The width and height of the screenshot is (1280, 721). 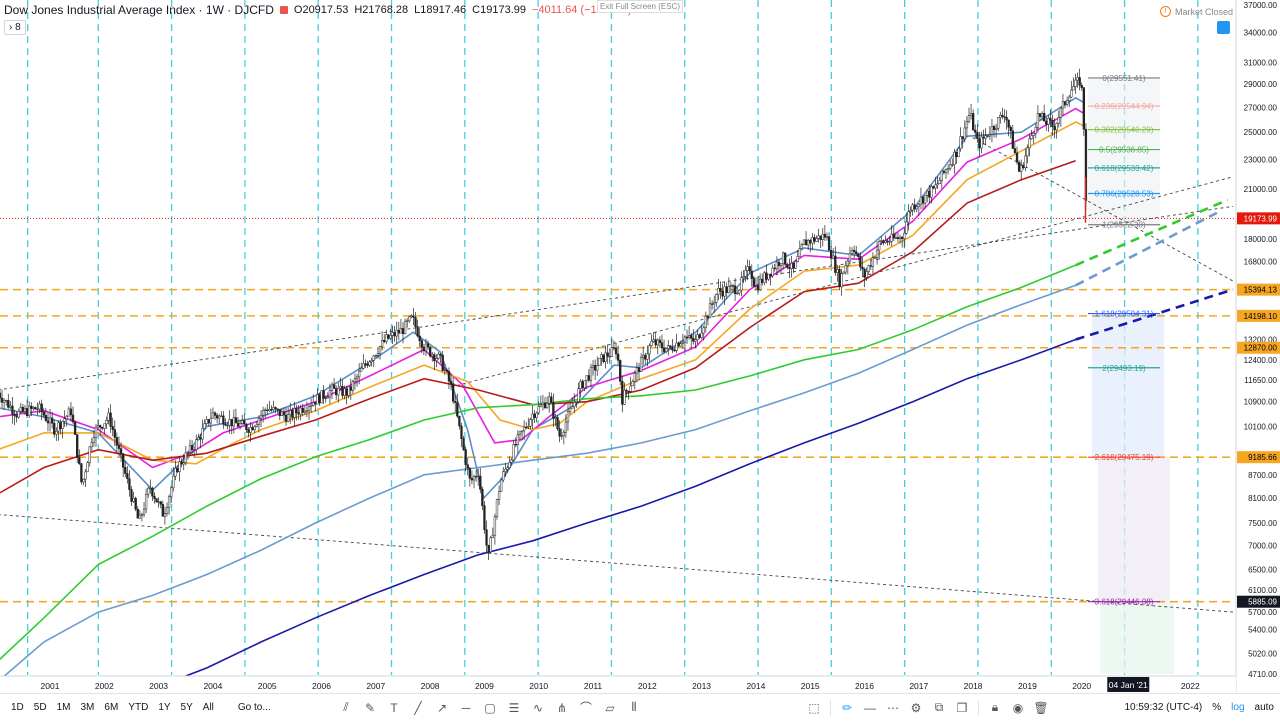 What do you see at coordinates (562, 707) in the screenshot?
I see `pitchfork-icon: ⋔` at bounding box center [562, 707].